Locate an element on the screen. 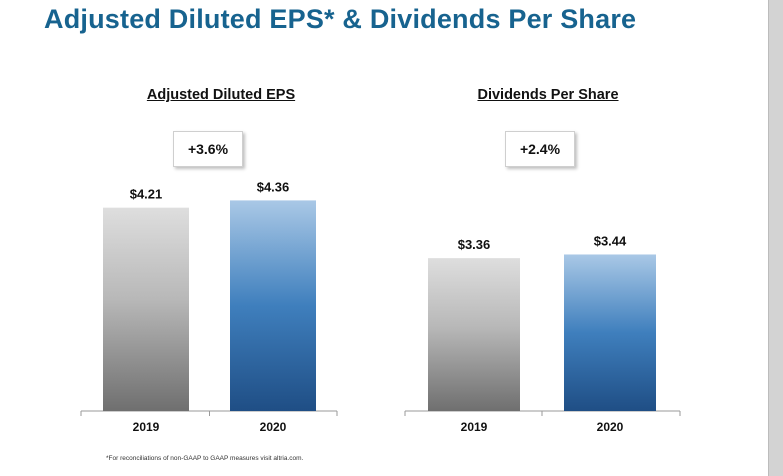 The height and width of the screenshot is (476, 783). dividends-chart-title: Dividends Per Share is located at coordinates (548, 95).